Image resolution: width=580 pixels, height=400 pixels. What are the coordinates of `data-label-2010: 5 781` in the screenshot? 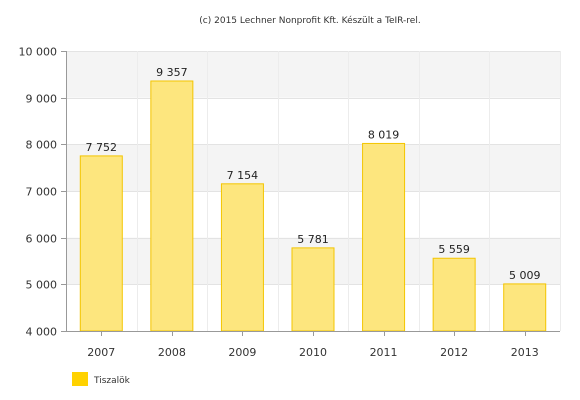 It's located at (313, 239).